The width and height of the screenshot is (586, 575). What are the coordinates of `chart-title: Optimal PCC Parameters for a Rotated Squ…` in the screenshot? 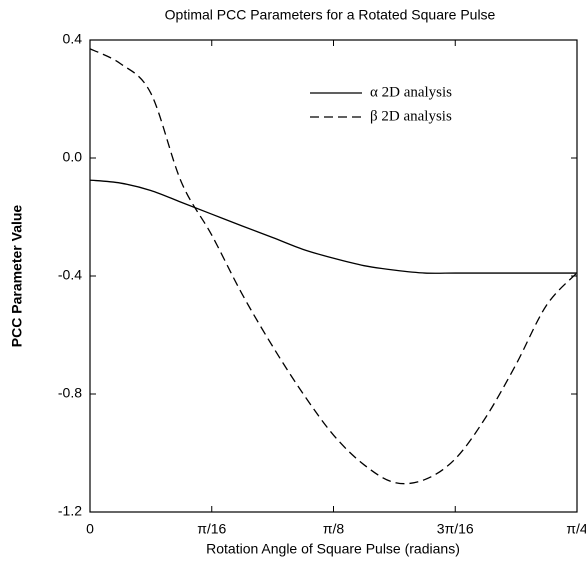 It's located at (330, 15).